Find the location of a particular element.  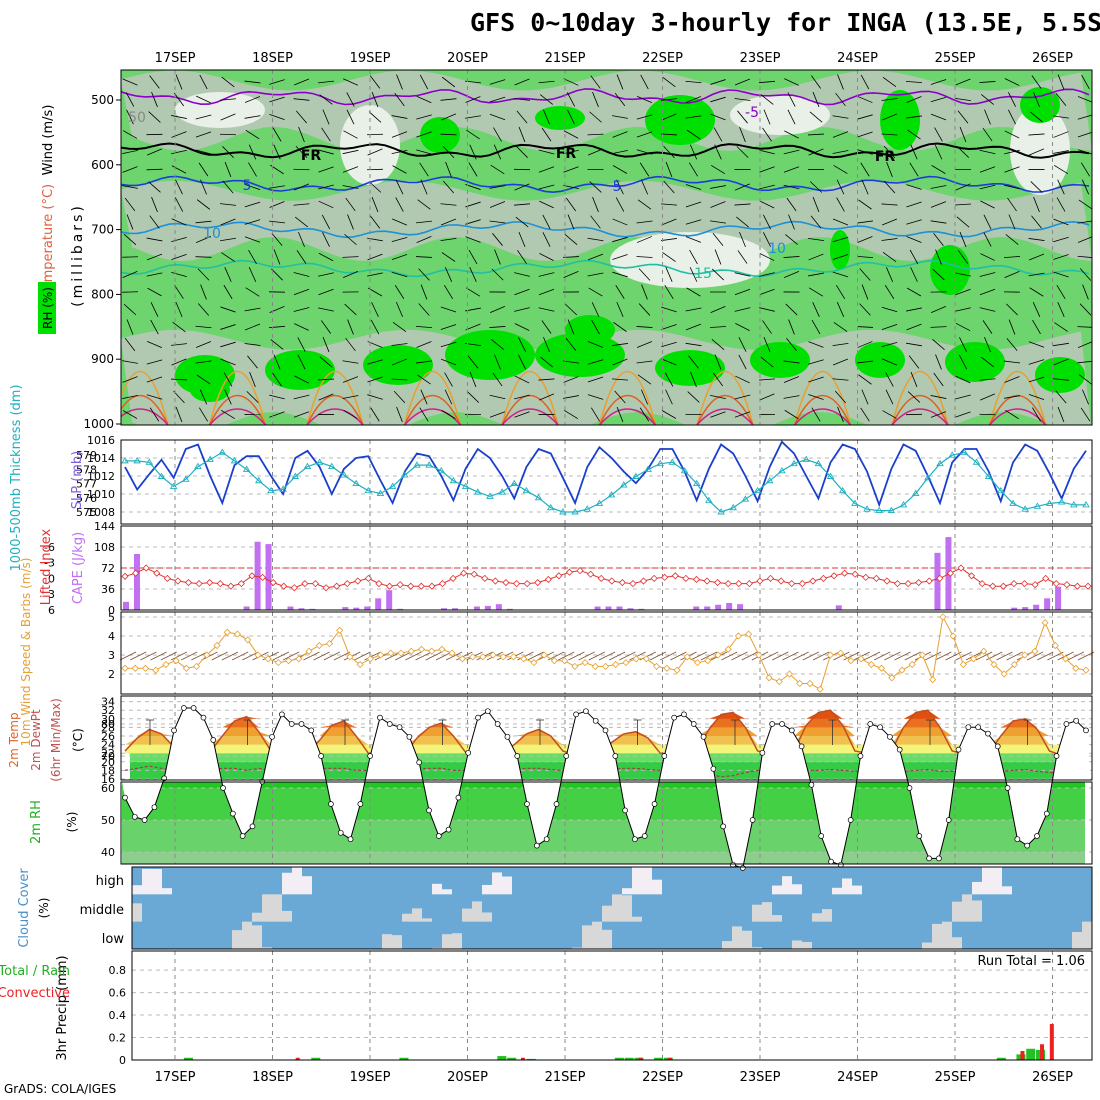

cape-bar is located at coordinates (729, 606).